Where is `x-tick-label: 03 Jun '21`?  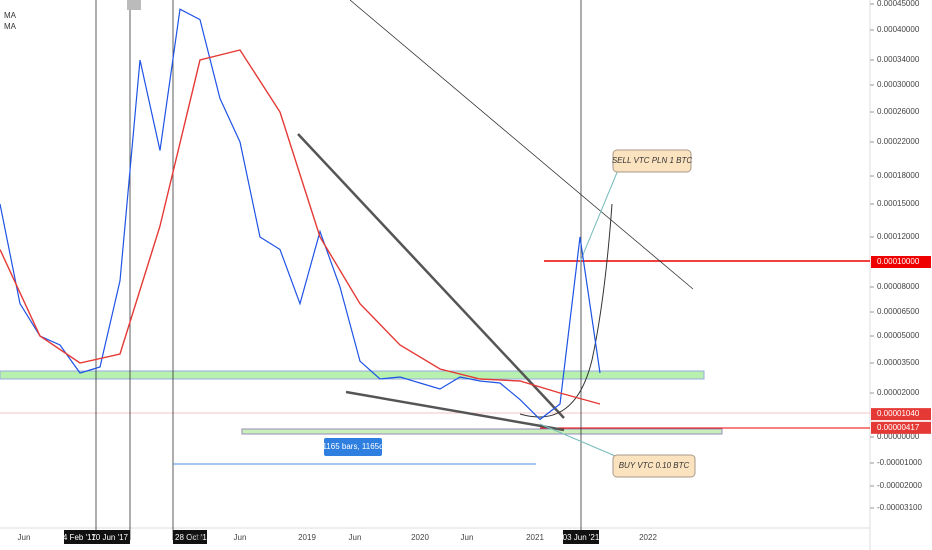
x-tick-label: 03 Jun '21 is located at coordinates (581, 537).